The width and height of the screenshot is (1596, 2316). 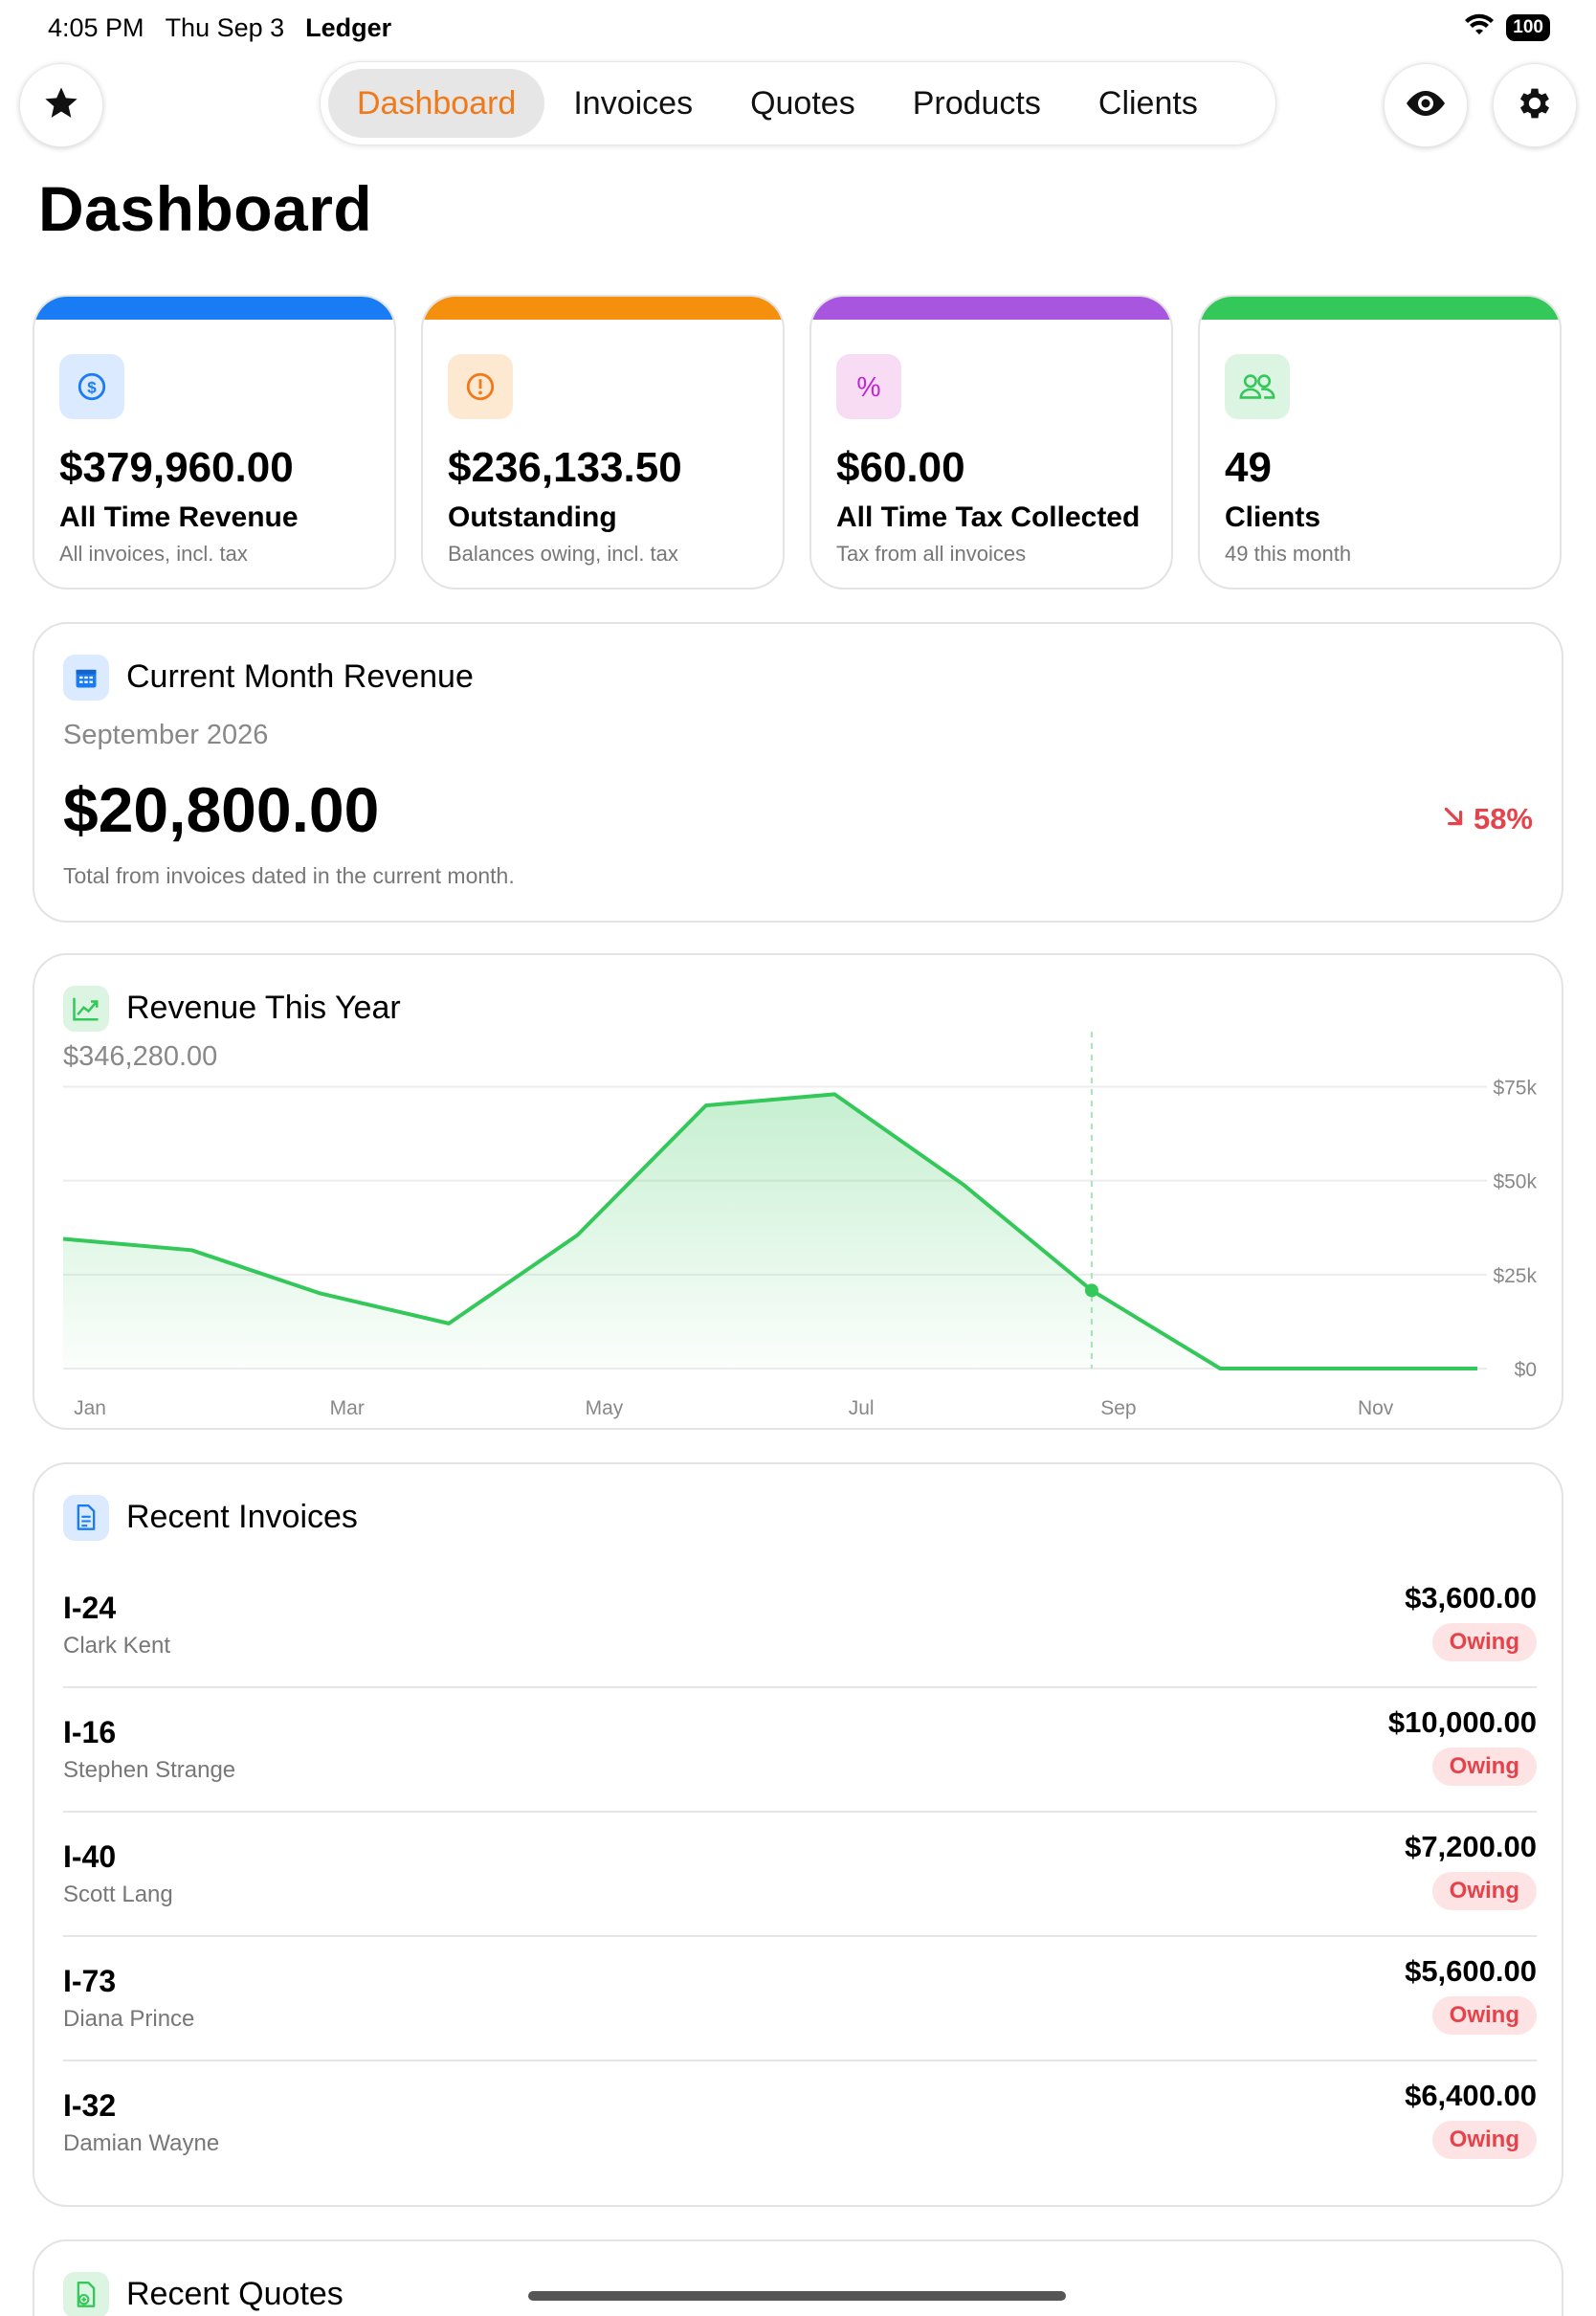 I want to click on section-title: Recent Invoices, so click(x=242, y=1517).